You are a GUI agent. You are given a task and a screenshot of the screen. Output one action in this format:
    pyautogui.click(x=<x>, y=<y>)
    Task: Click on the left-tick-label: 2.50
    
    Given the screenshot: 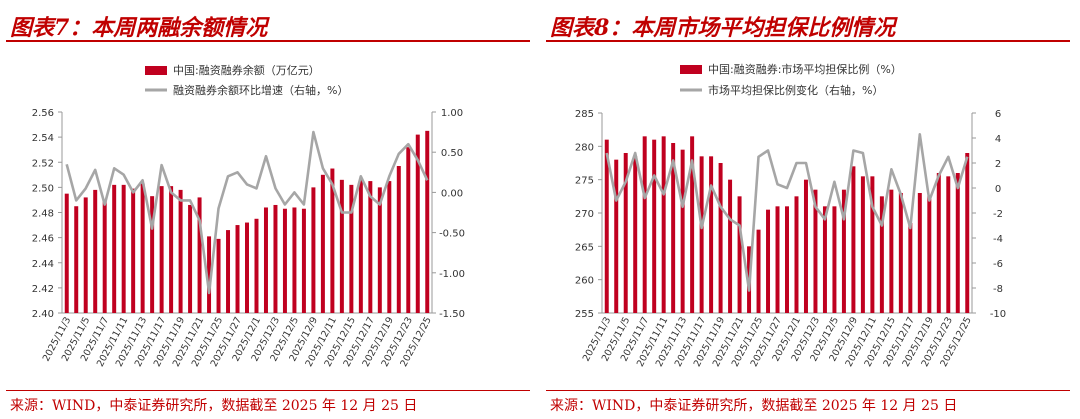 What is the action you would take?
    pyautogui.click(x=43, y=188)
    